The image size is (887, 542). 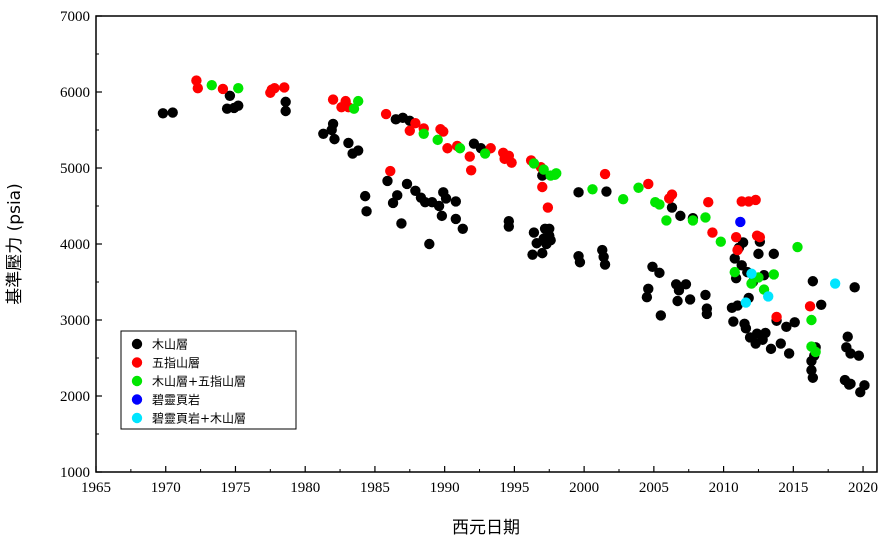 I want to click on y-tick-label: 3000, so click(x=75, y=321).